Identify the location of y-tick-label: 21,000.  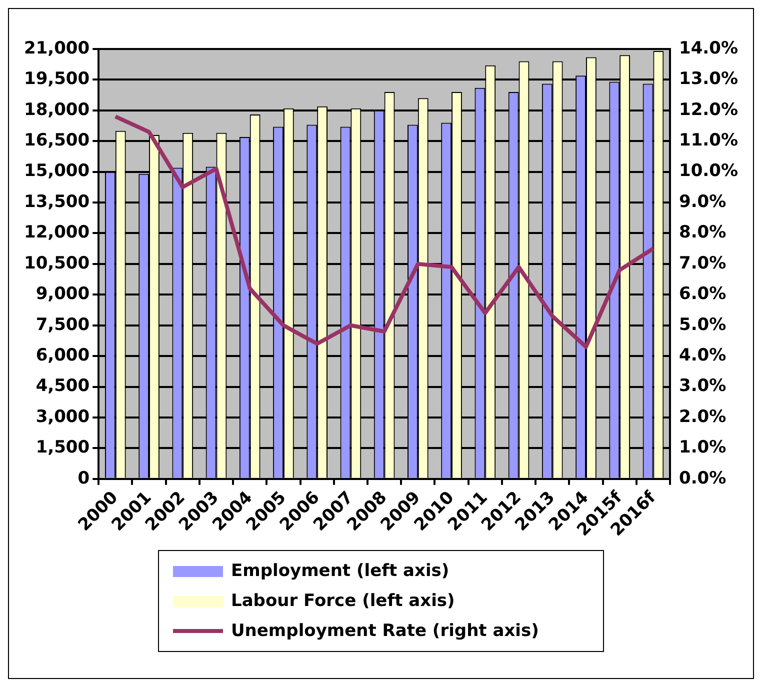
(57, 48).